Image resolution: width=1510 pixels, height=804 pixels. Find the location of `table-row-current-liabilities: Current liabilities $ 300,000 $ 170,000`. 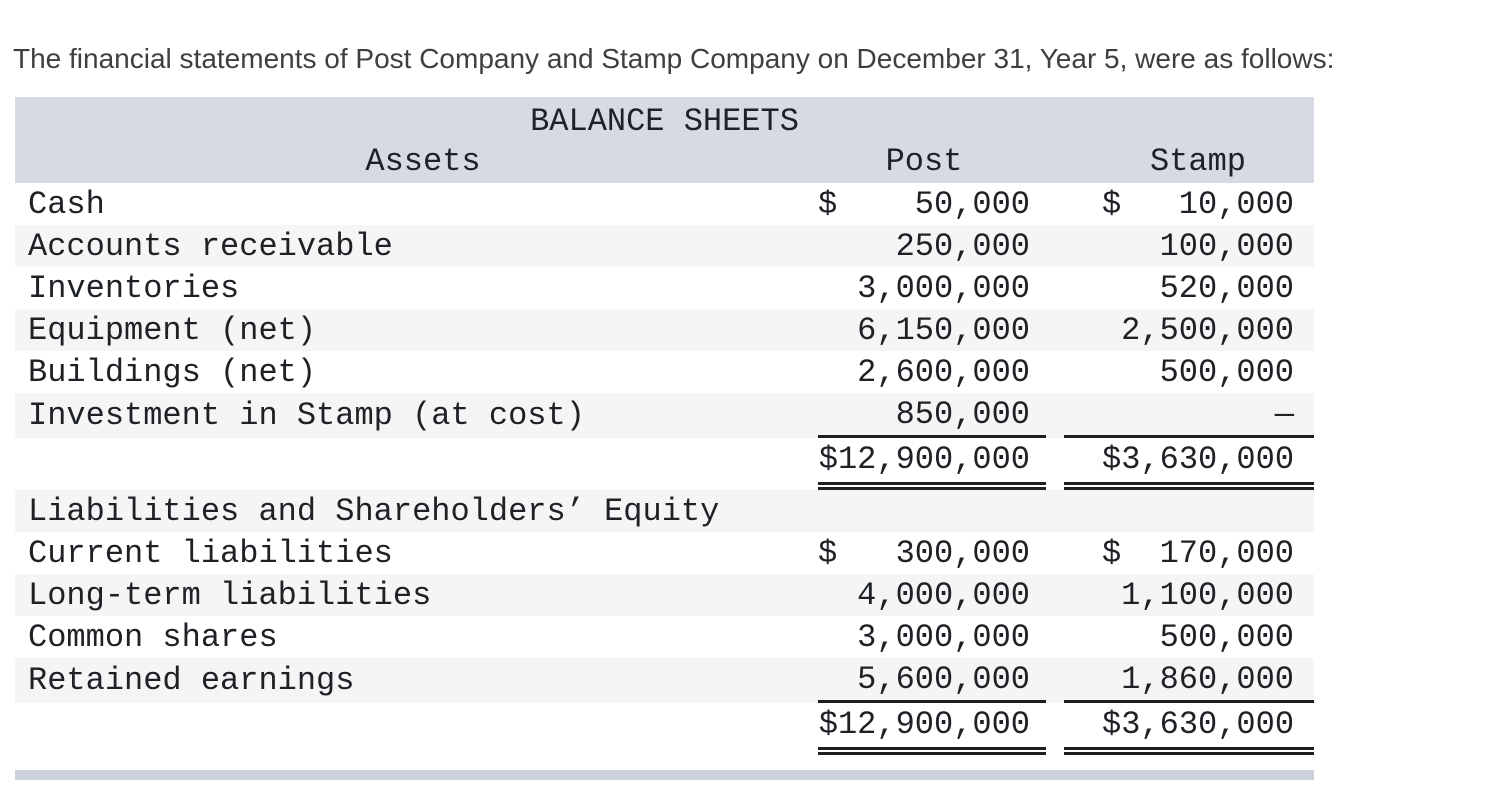

table-row-current-liabilities: Current liabilities $ 300,000 $ 170,000 is located at coordinates (664, 553).